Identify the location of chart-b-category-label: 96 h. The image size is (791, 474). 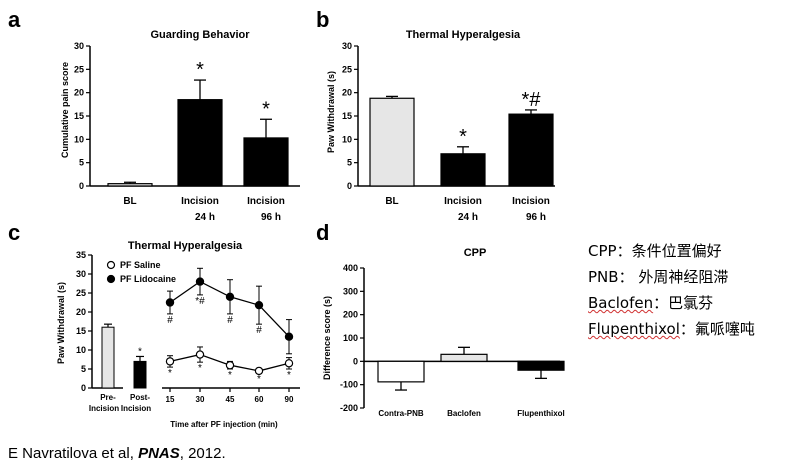
(536, 217).